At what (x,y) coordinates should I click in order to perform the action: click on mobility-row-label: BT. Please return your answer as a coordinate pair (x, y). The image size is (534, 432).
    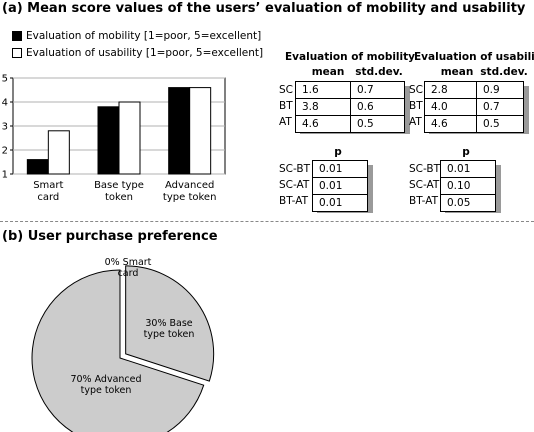
    Looking at the image, I should click on (286, 106).